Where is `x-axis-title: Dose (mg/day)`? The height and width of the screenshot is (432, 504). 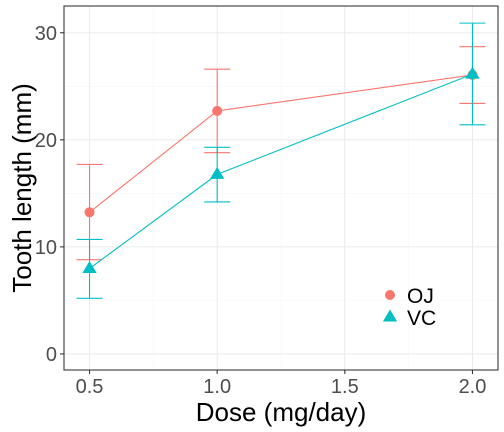
x-axis-title: Dose (mg/day) is located at coordinates (281, 412).